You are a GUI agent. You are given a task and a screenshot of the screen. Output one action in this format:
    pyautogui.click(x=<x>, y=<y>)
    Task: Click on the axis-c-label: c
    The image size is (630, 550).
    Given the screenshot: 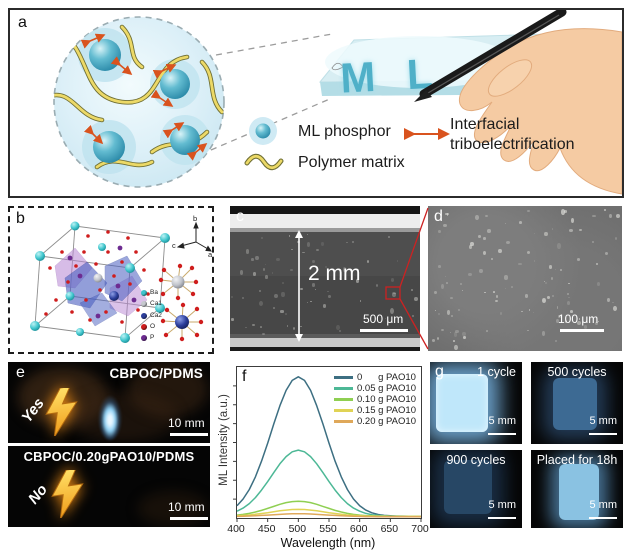 What is the action you would take?
    pyautogui.click(x=174, y=245)
    